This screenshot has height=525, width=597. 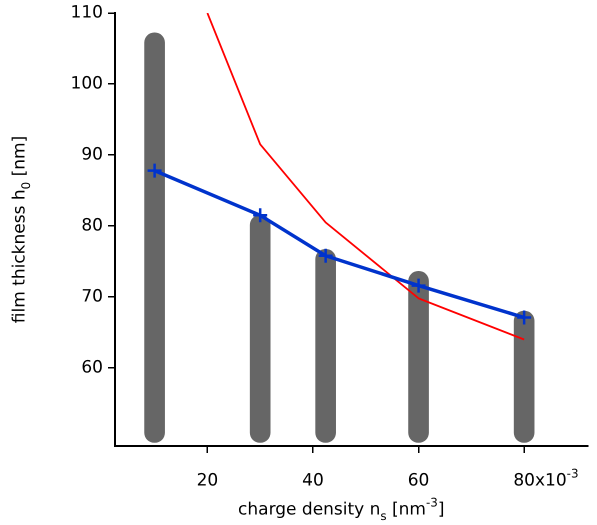 I want to click on x-tick-label: 40, so click(x=313, y=480).